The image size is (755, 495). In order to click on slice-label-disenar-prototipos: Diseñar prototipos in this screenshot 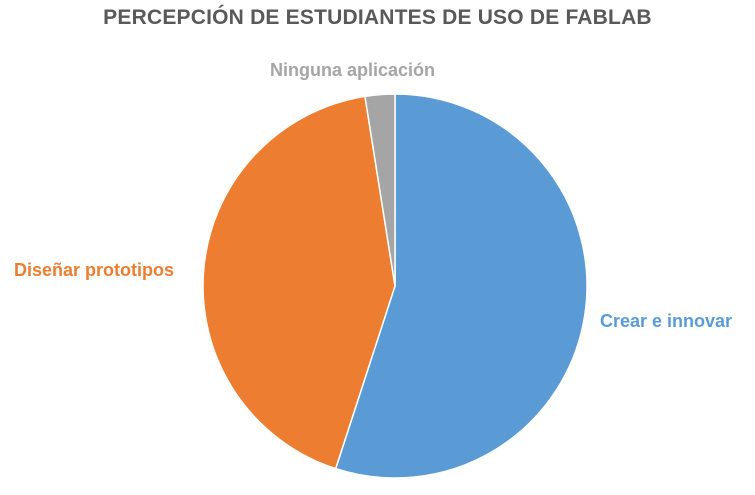, I will do `click(94, 270)`.